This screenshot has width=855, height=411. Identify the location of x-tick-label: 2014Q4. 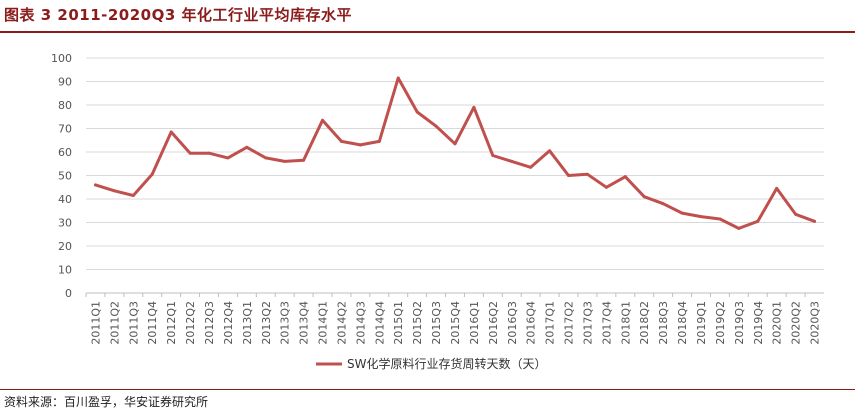
(379, 323).